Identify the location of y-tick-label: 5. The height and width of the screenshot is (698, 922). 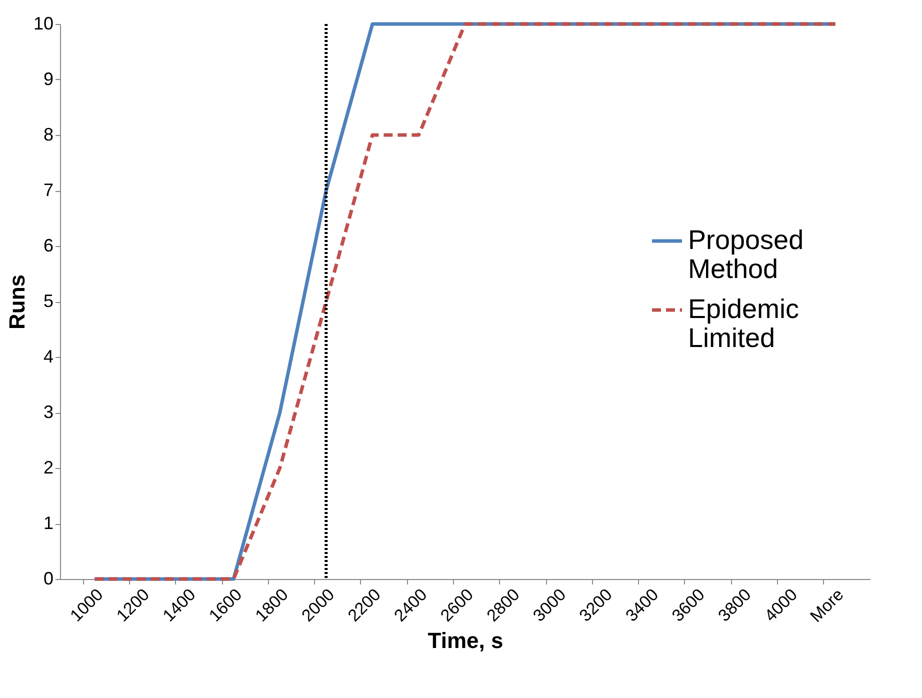
(48, 301).